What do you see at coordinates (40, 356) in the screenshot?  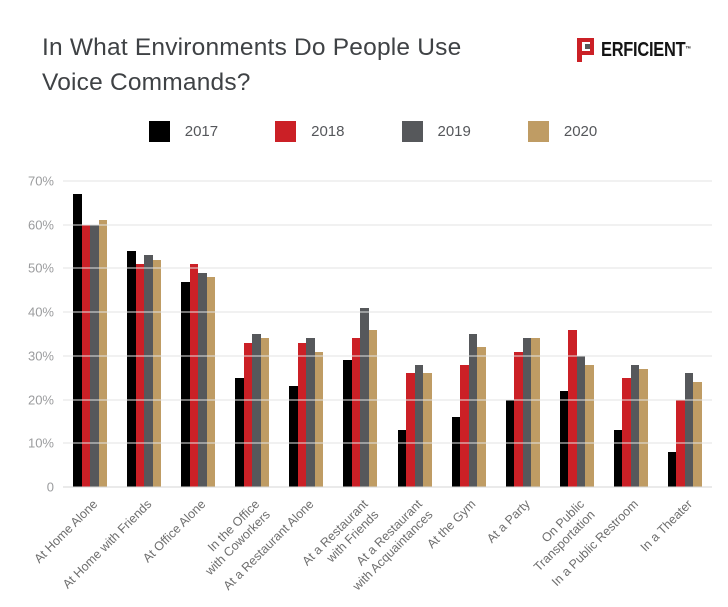 I see `y-axis-tick-label: 30%` at bounding box center [40, 356].